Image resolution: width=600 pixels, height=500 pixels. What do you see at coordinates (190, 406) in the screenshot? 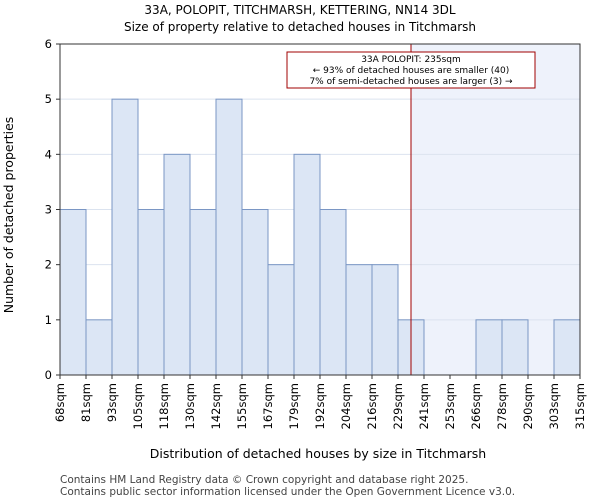
I see `x-tick-label-130sqm: 130sqm` at bounding box center [190, 406].